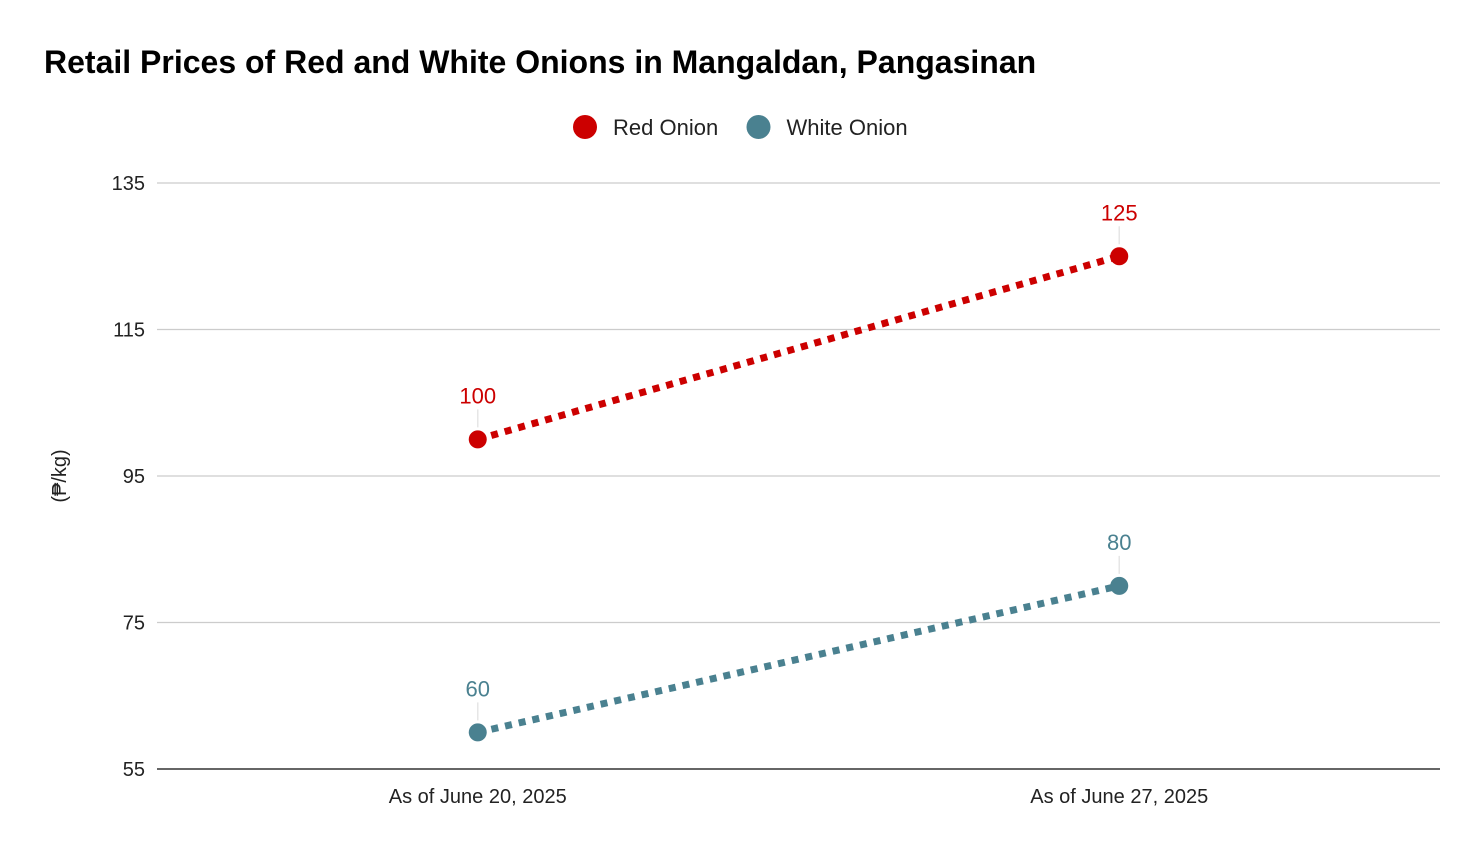 This screenshot has height=852, width=1484. What do you see at coordinates (798, 797) in the screenshot?
I see `x-axis: As of June 20, 2025 As of June 27, 2025` at bounding box center [798, 797].